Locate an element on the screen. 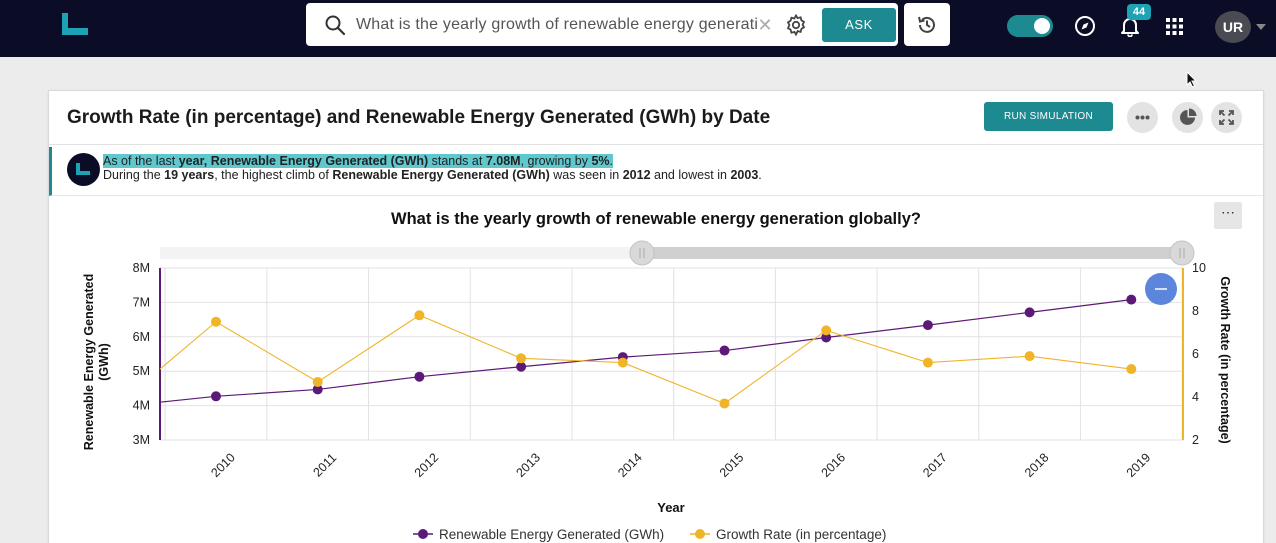 The height and width of the screenshot is (543, 1276). divider is located at coordinates (656, 144).